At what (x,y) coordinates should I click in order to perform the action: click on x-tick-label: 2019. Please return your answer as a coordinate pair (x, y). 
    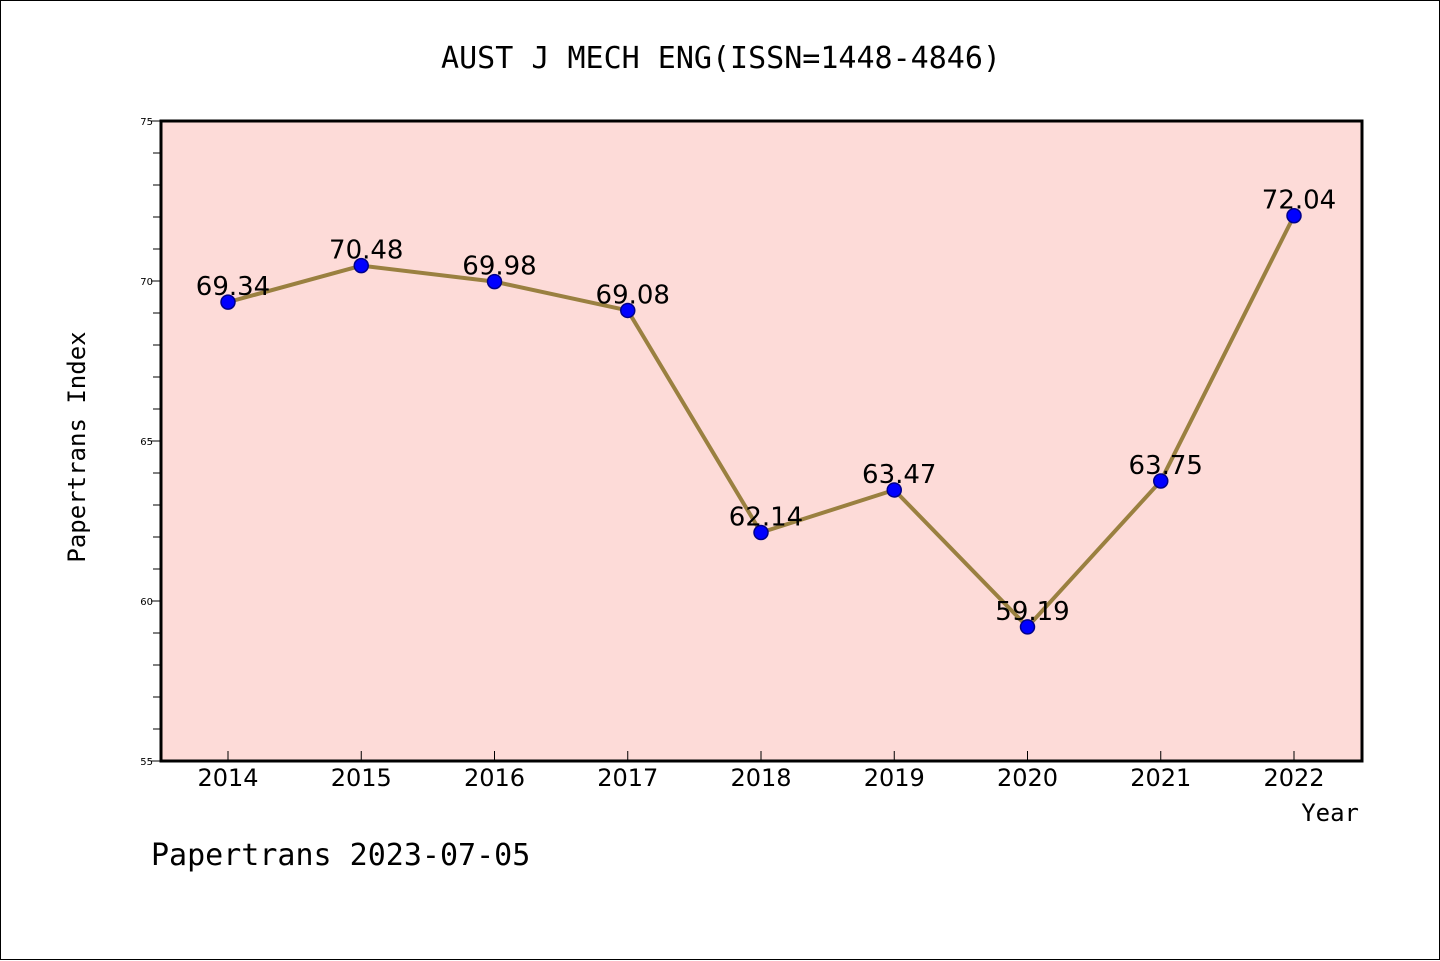
    Looking at the image, I should click on (894, 778).